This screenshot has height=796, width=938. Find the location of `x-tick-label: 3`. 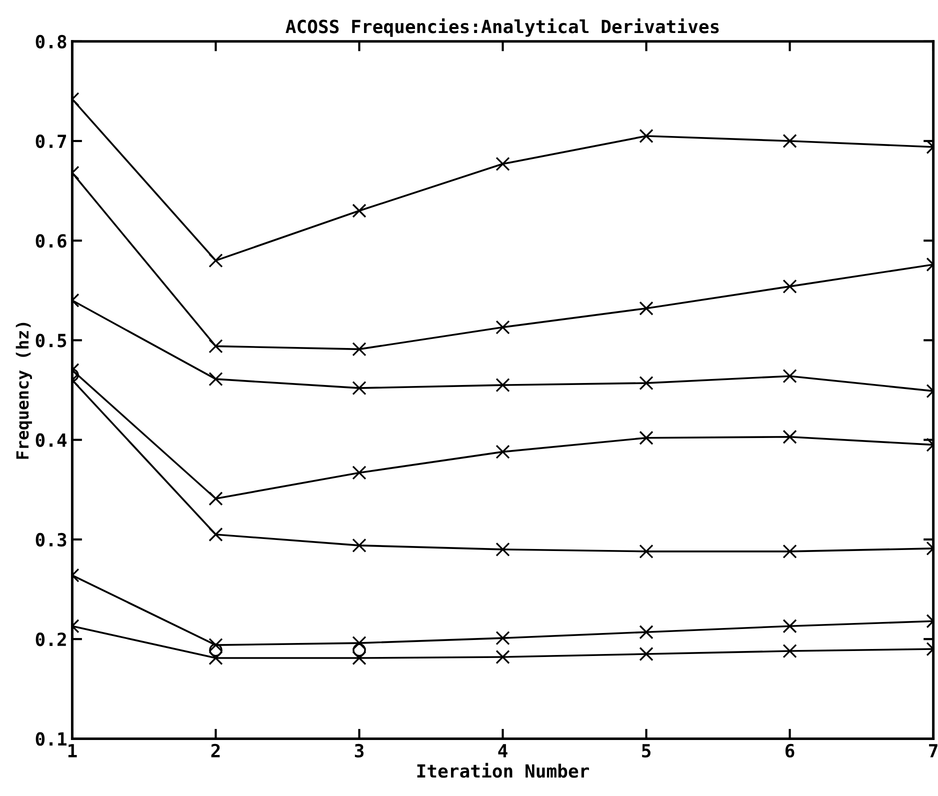

x-tick-label: 3 is located at coordinates (359, 751).